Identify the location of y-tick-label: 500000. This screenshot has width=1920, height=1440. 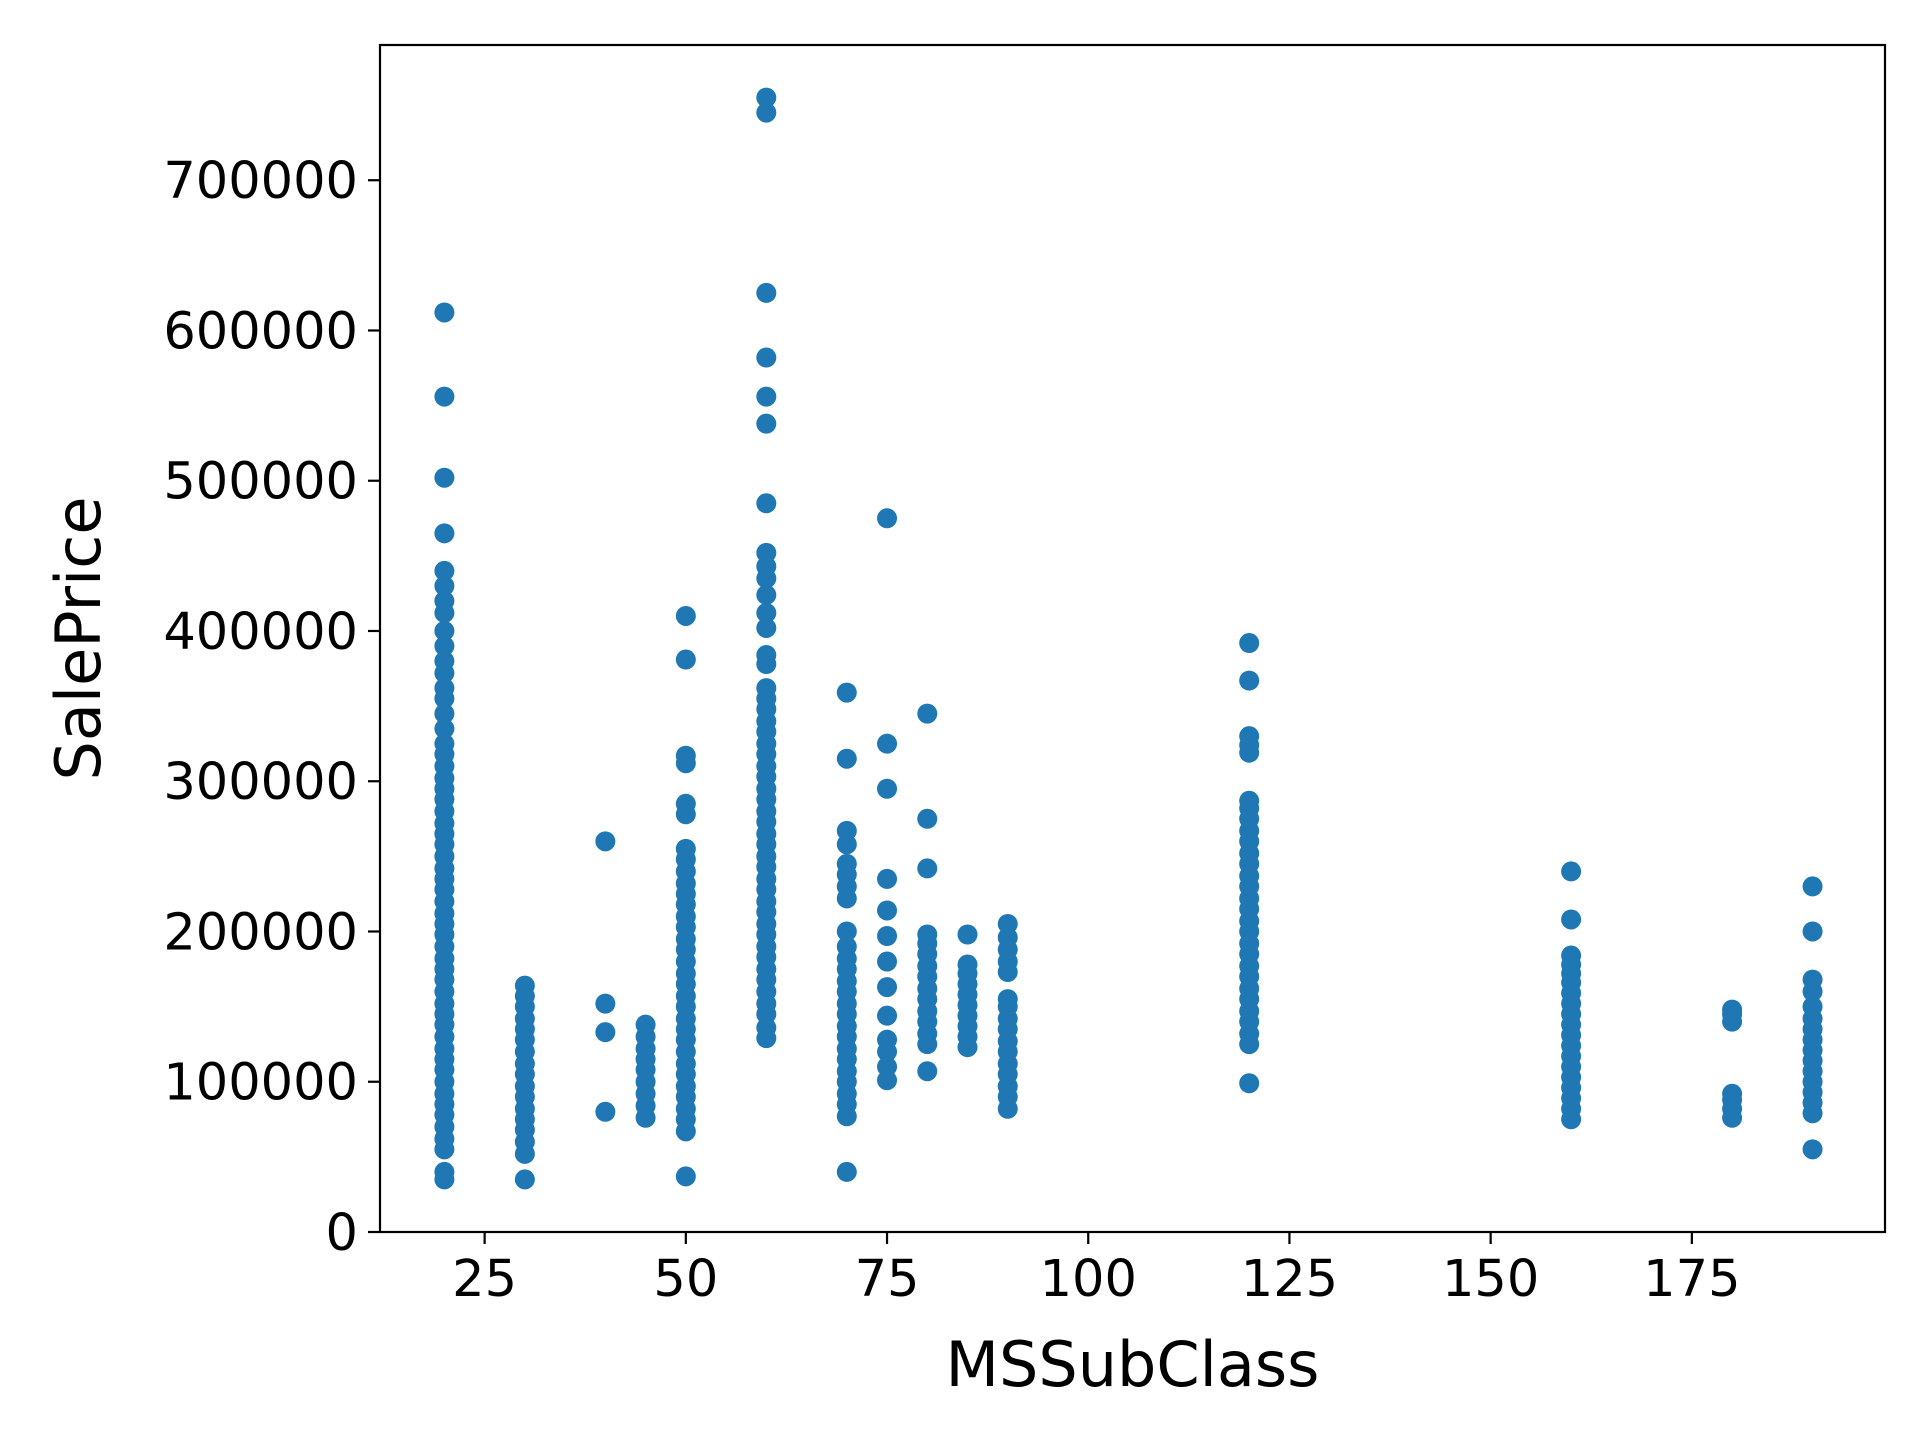
(260, 482).